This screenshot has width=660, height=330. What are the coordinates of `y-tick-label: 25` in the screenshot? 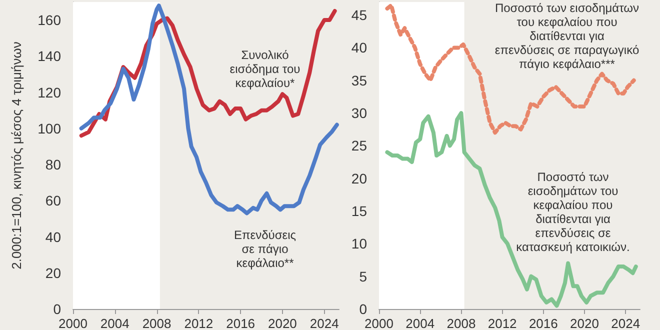 It's located at (359, 146).